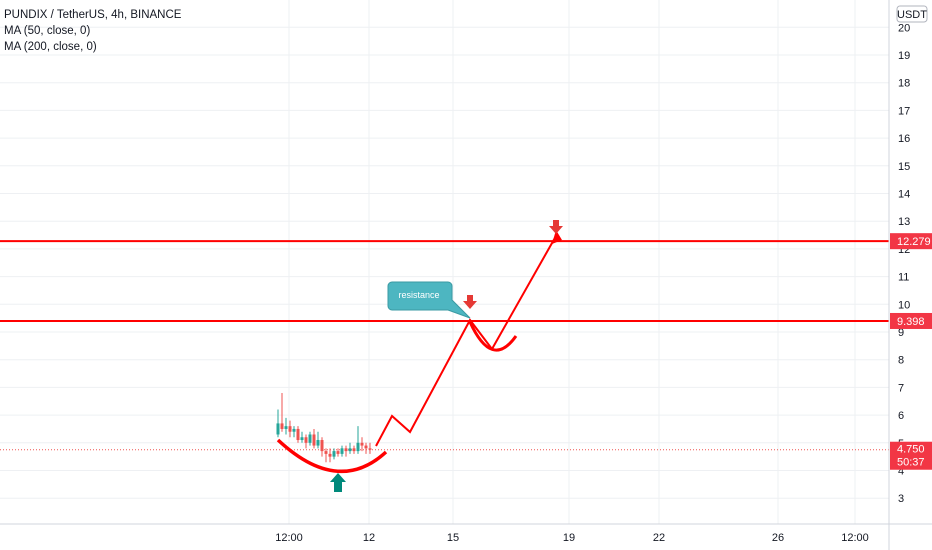 The width and height of the screenshot is (932, 550). I want to click on candles, so click(324, 427).